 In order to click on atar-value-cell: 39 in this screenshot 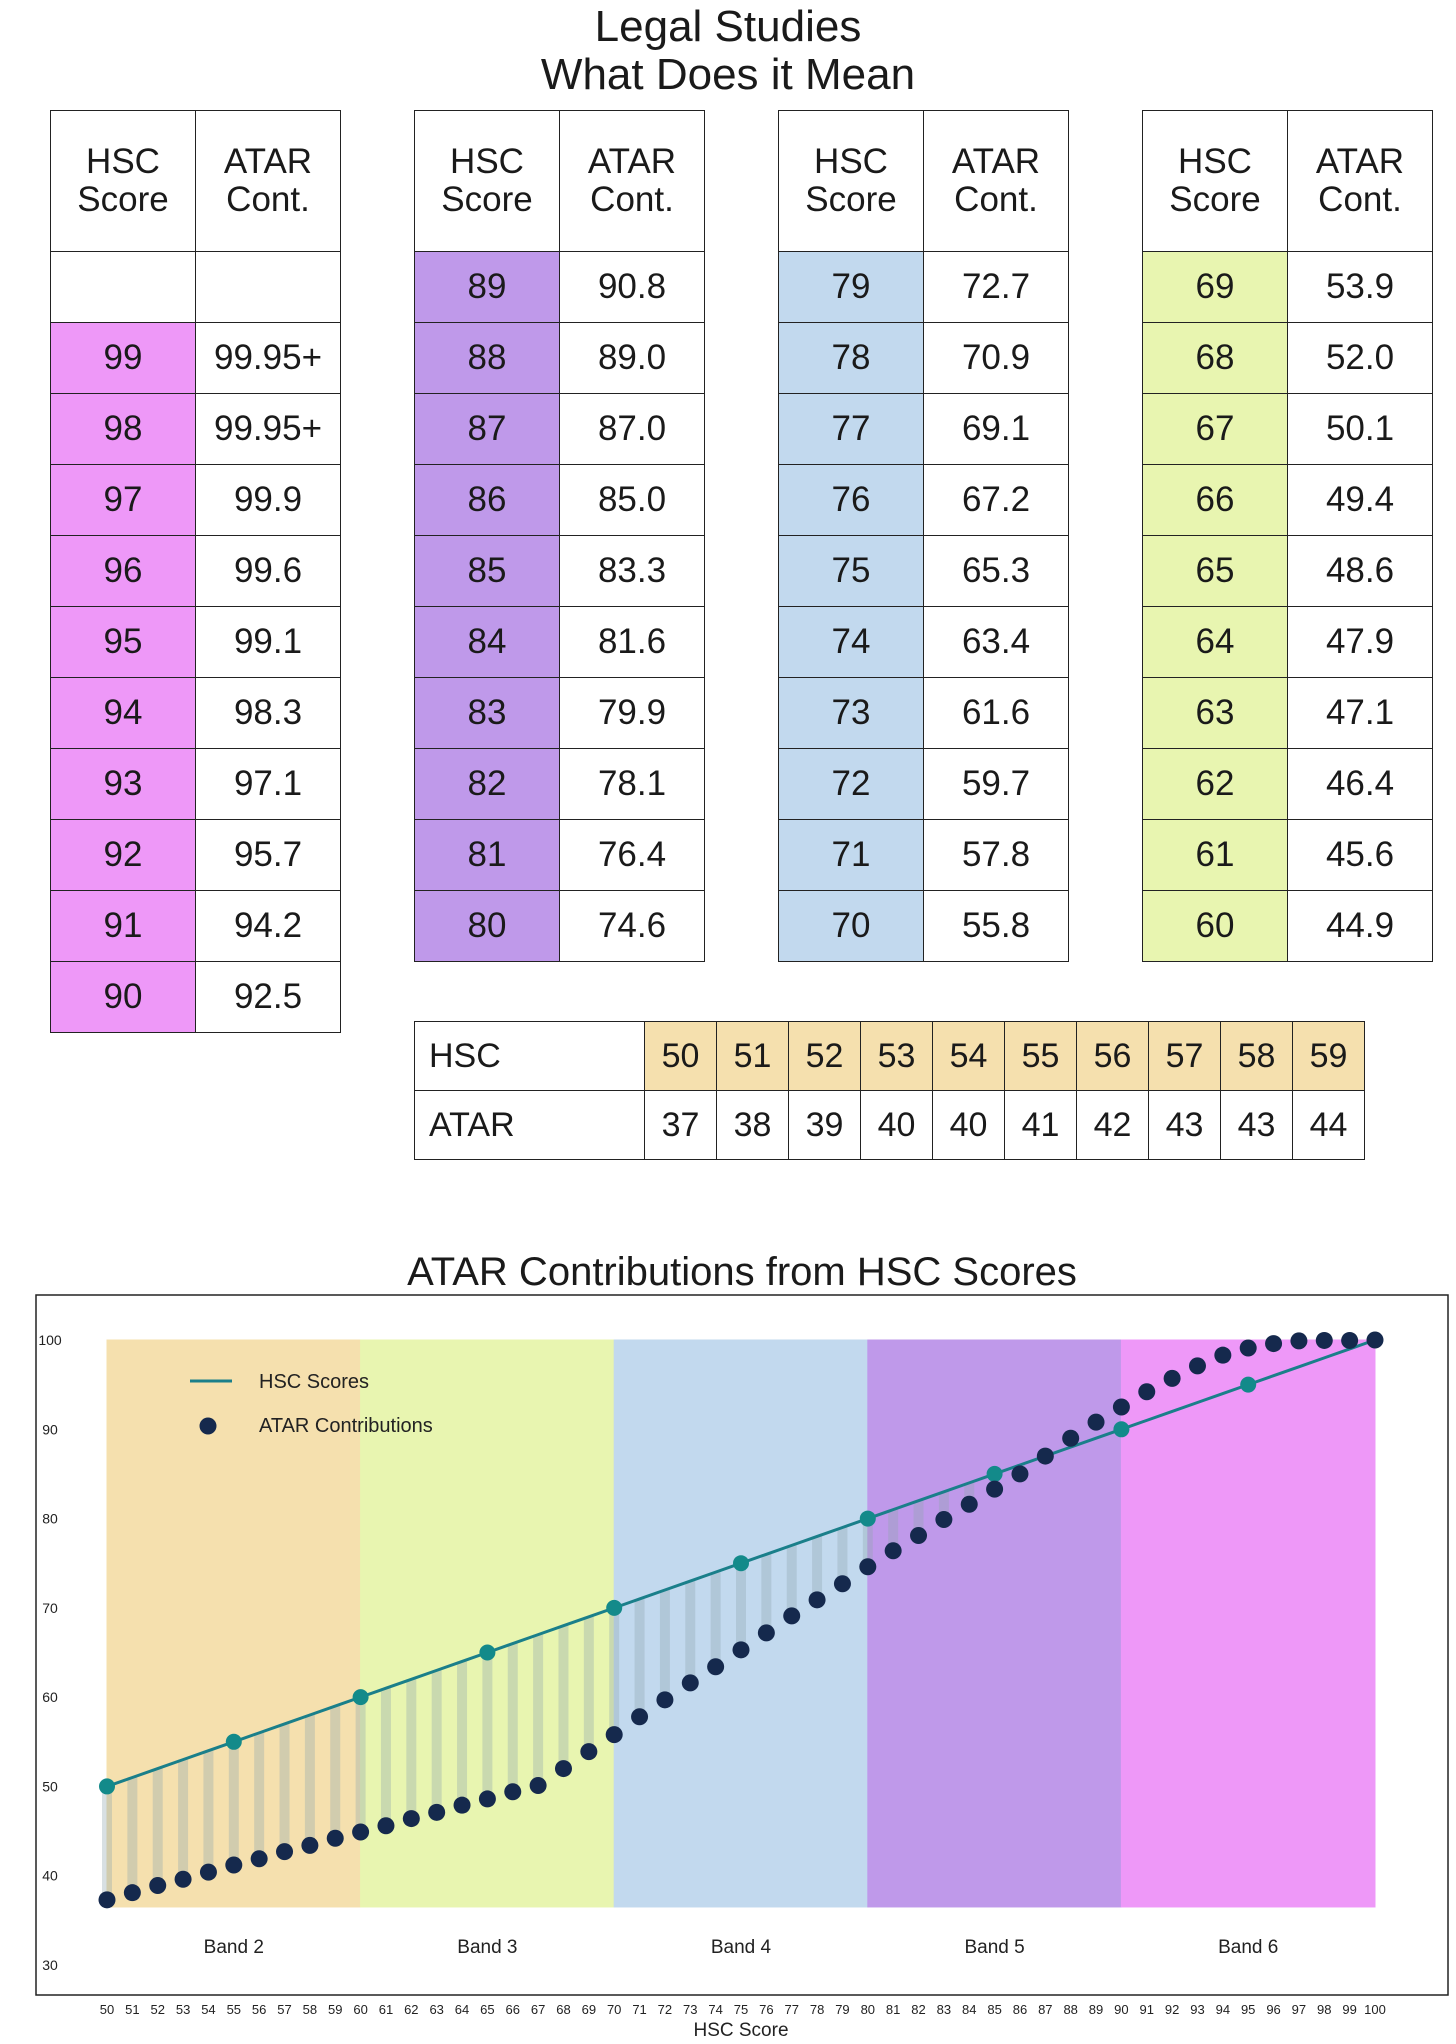, I will do `click(824, 1125)`.